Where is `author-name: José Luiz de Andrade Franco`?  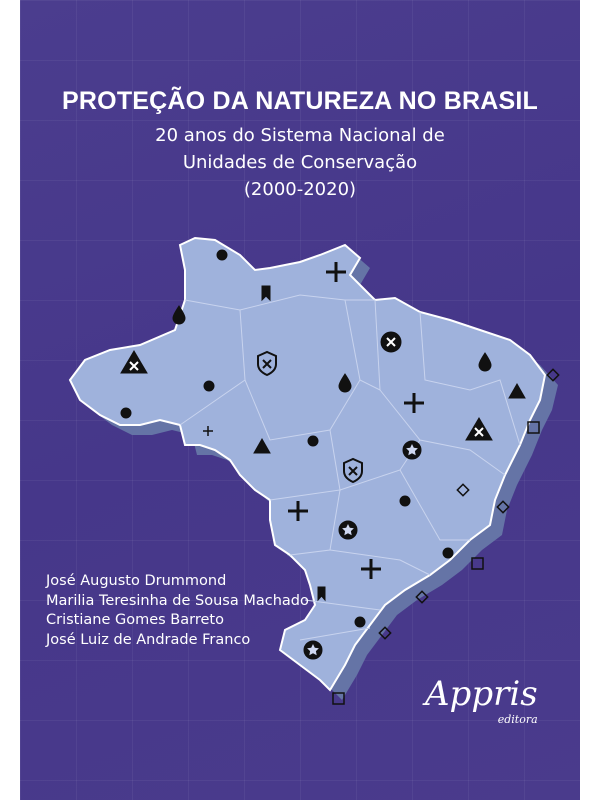
author-name: José Luiz de Andrade Franco is located at coordinates (148, 639).